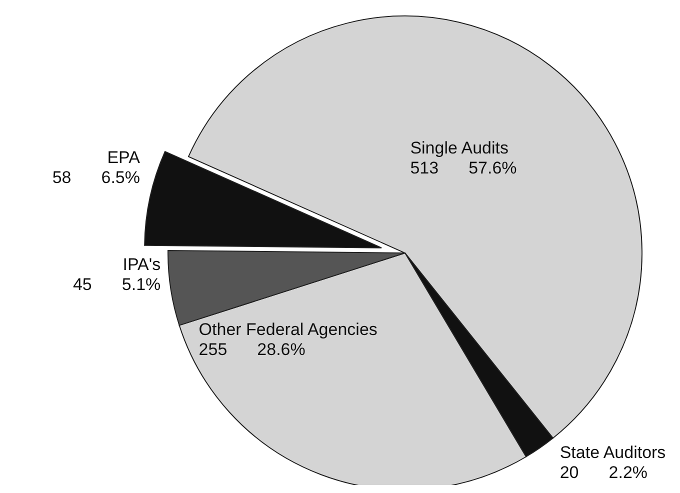 The height and width of the screenshot is (493, 680). Describe the element at coordinates (141, 264) in the screenshot. I see `slice-label: IPA's` at that location.